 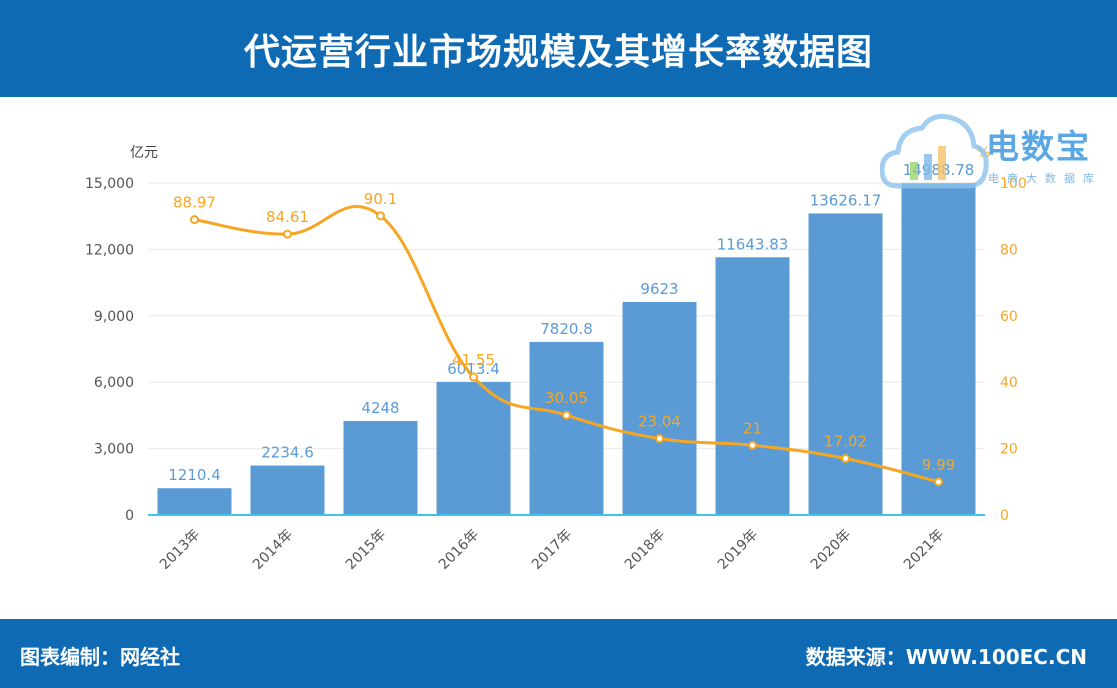 I want to click on x-tick-label: 2018年, so click(x=645, y=550).